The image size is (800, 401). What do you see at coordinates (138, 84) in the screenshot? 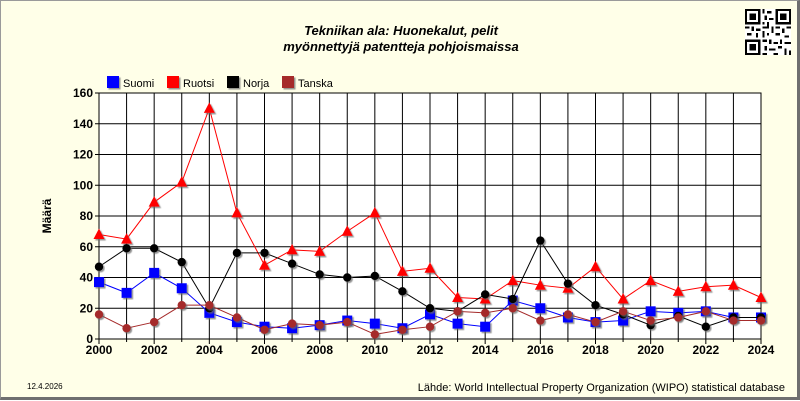
I see `legend-label: Suomi` at bounding box center [138, 84].